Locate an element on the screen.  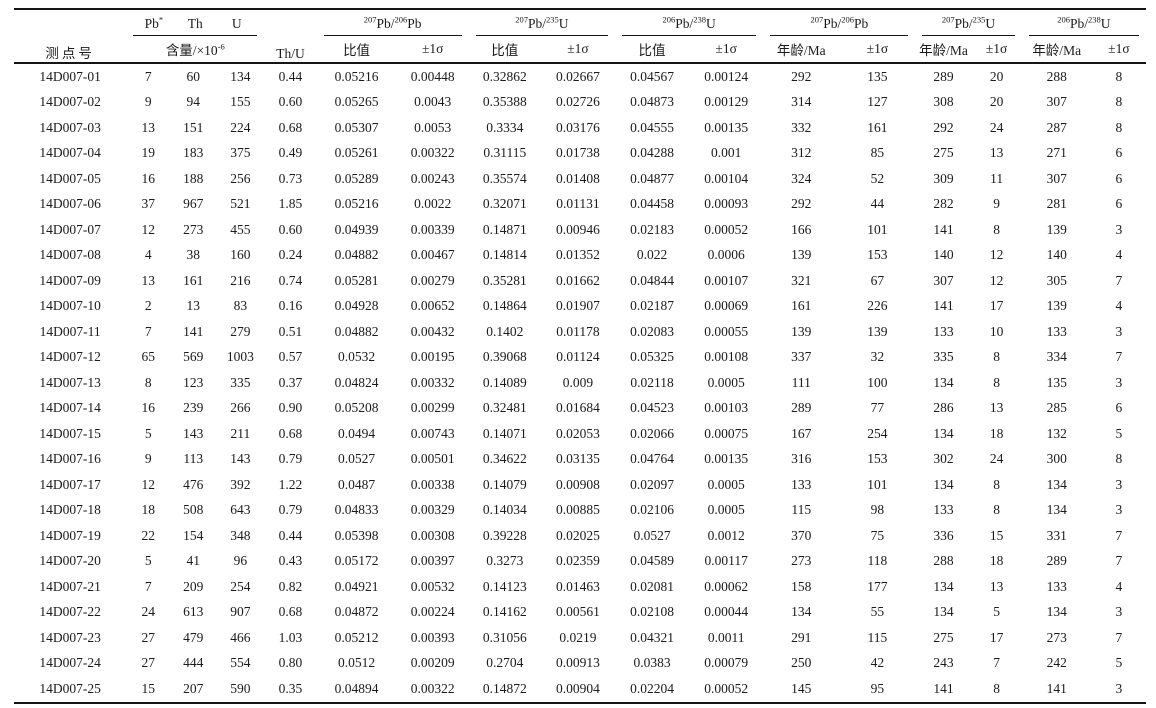
value-cell: 0.1402 is located at coordinates (505, 331).